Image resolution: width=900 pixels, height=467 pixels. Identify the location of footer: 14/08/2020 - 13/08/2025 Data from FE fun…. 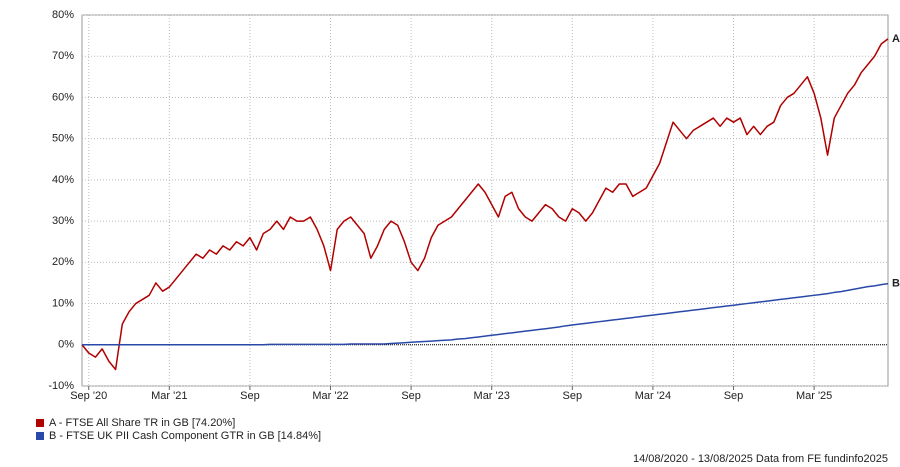
(760, 459).